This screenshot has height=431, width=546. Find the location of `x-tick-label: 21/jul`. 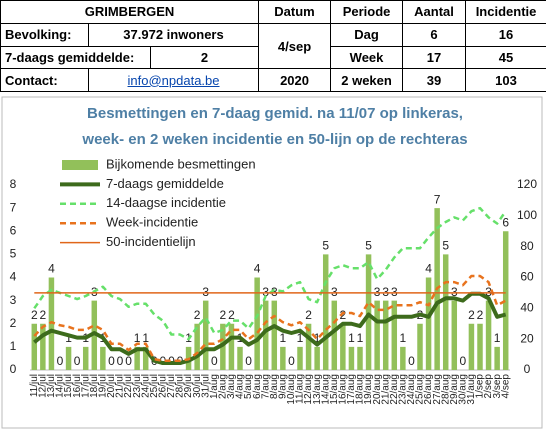

x-tick-label: 21/jul is located at coordinates (120, 386).